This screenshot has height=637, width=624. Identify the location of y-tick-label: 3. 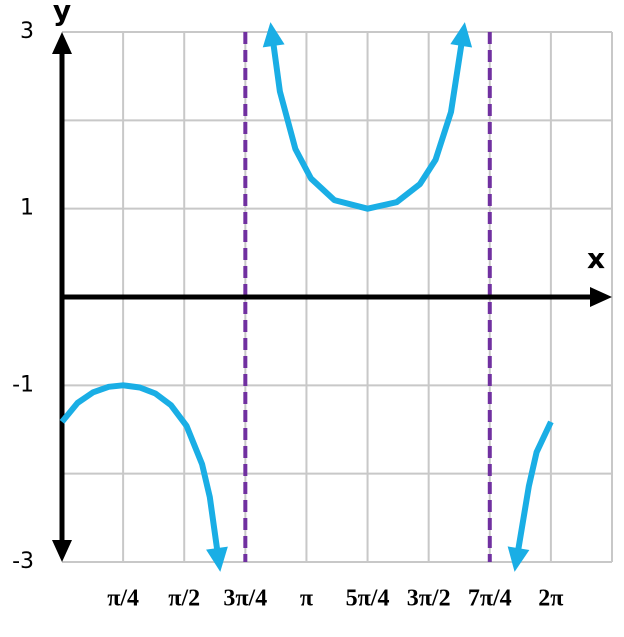
(27, 31).